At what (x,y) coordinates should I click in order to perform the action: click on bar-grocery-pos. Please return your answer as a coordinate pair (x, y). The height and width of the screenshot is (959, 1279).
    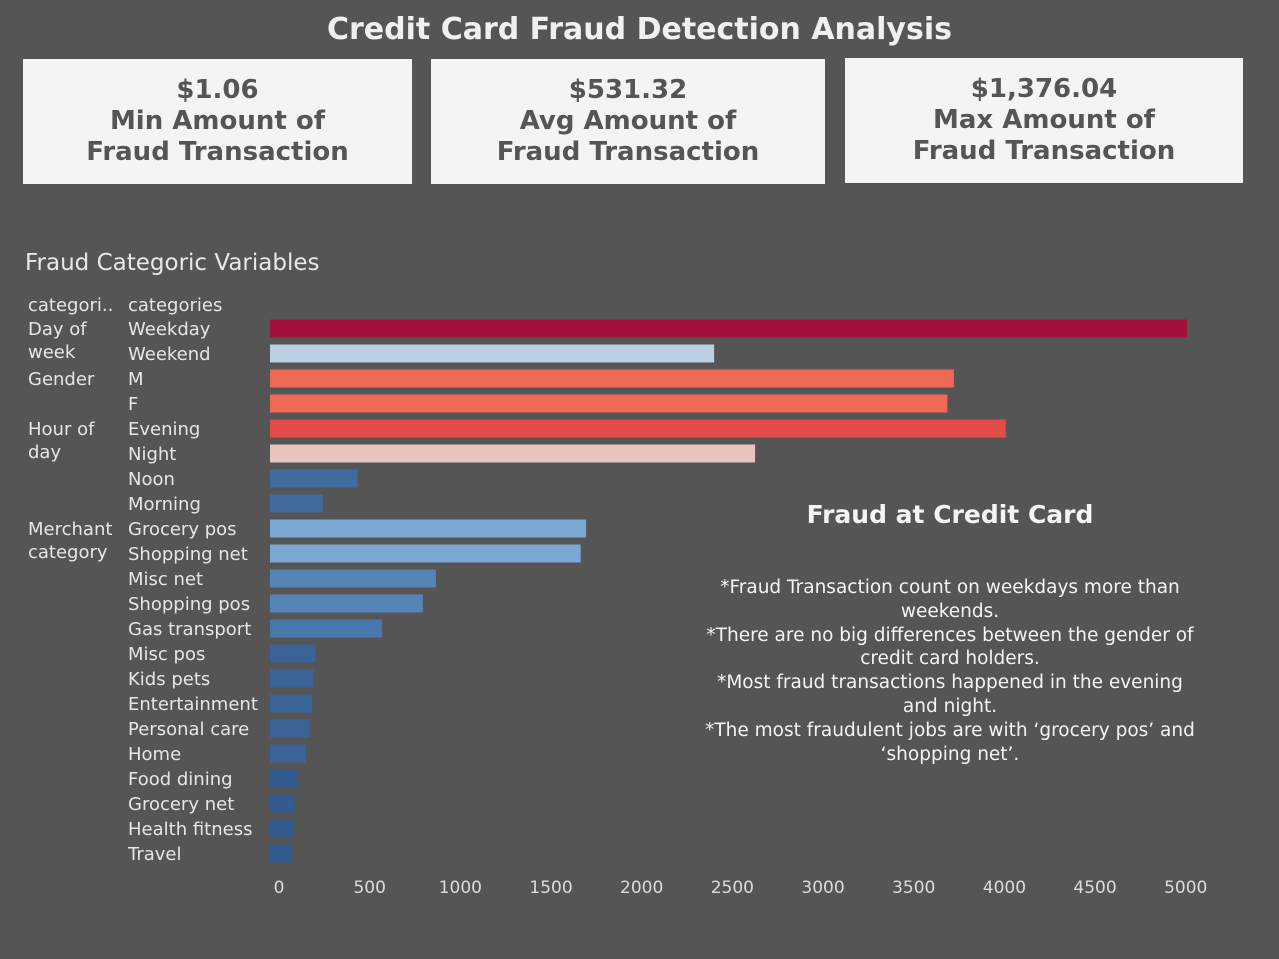
    Looking at the image, I should click on (428, 528).